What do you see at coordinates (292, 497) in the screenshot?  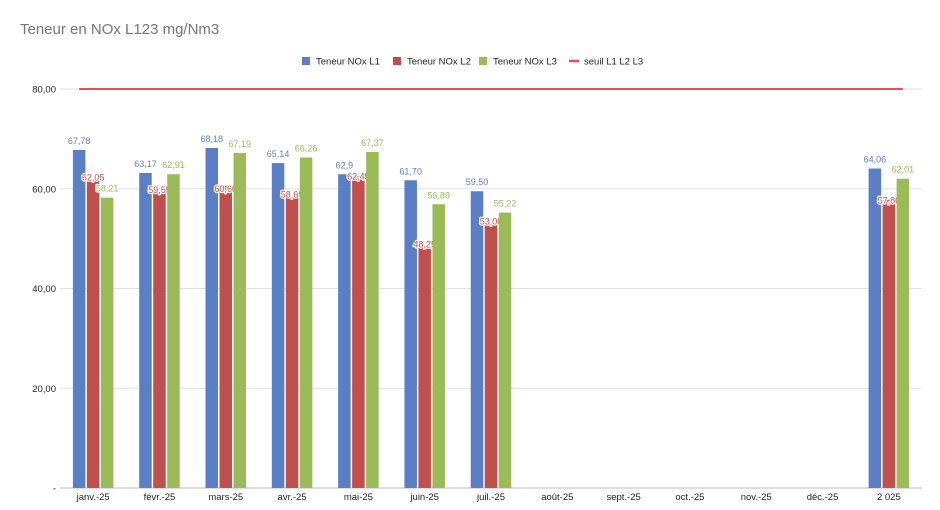 I see `x-tick-label: avr.-25` at bounding box center [292, 497].